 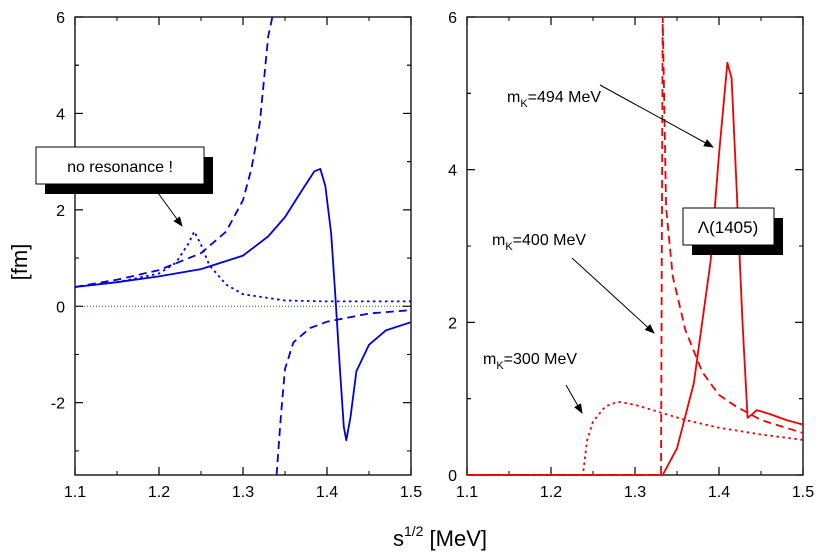 I want to click on right-x-tick-label: 1.1, so click(x=467, y=492).